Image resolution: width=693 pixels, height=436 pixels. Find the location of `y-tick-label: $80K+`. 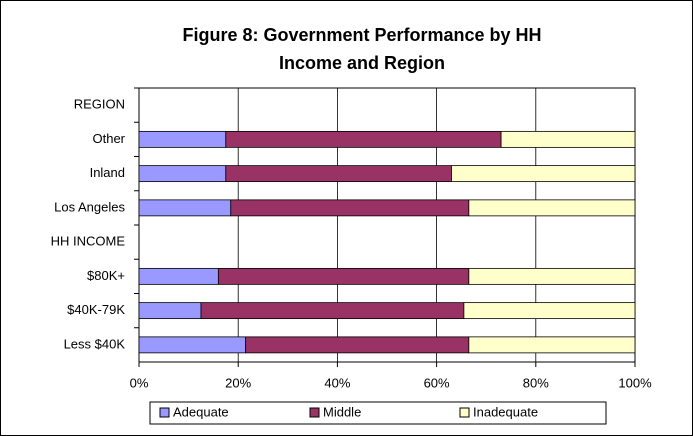

y-tick-label: $80K+ is located at coordinates (106, 275).